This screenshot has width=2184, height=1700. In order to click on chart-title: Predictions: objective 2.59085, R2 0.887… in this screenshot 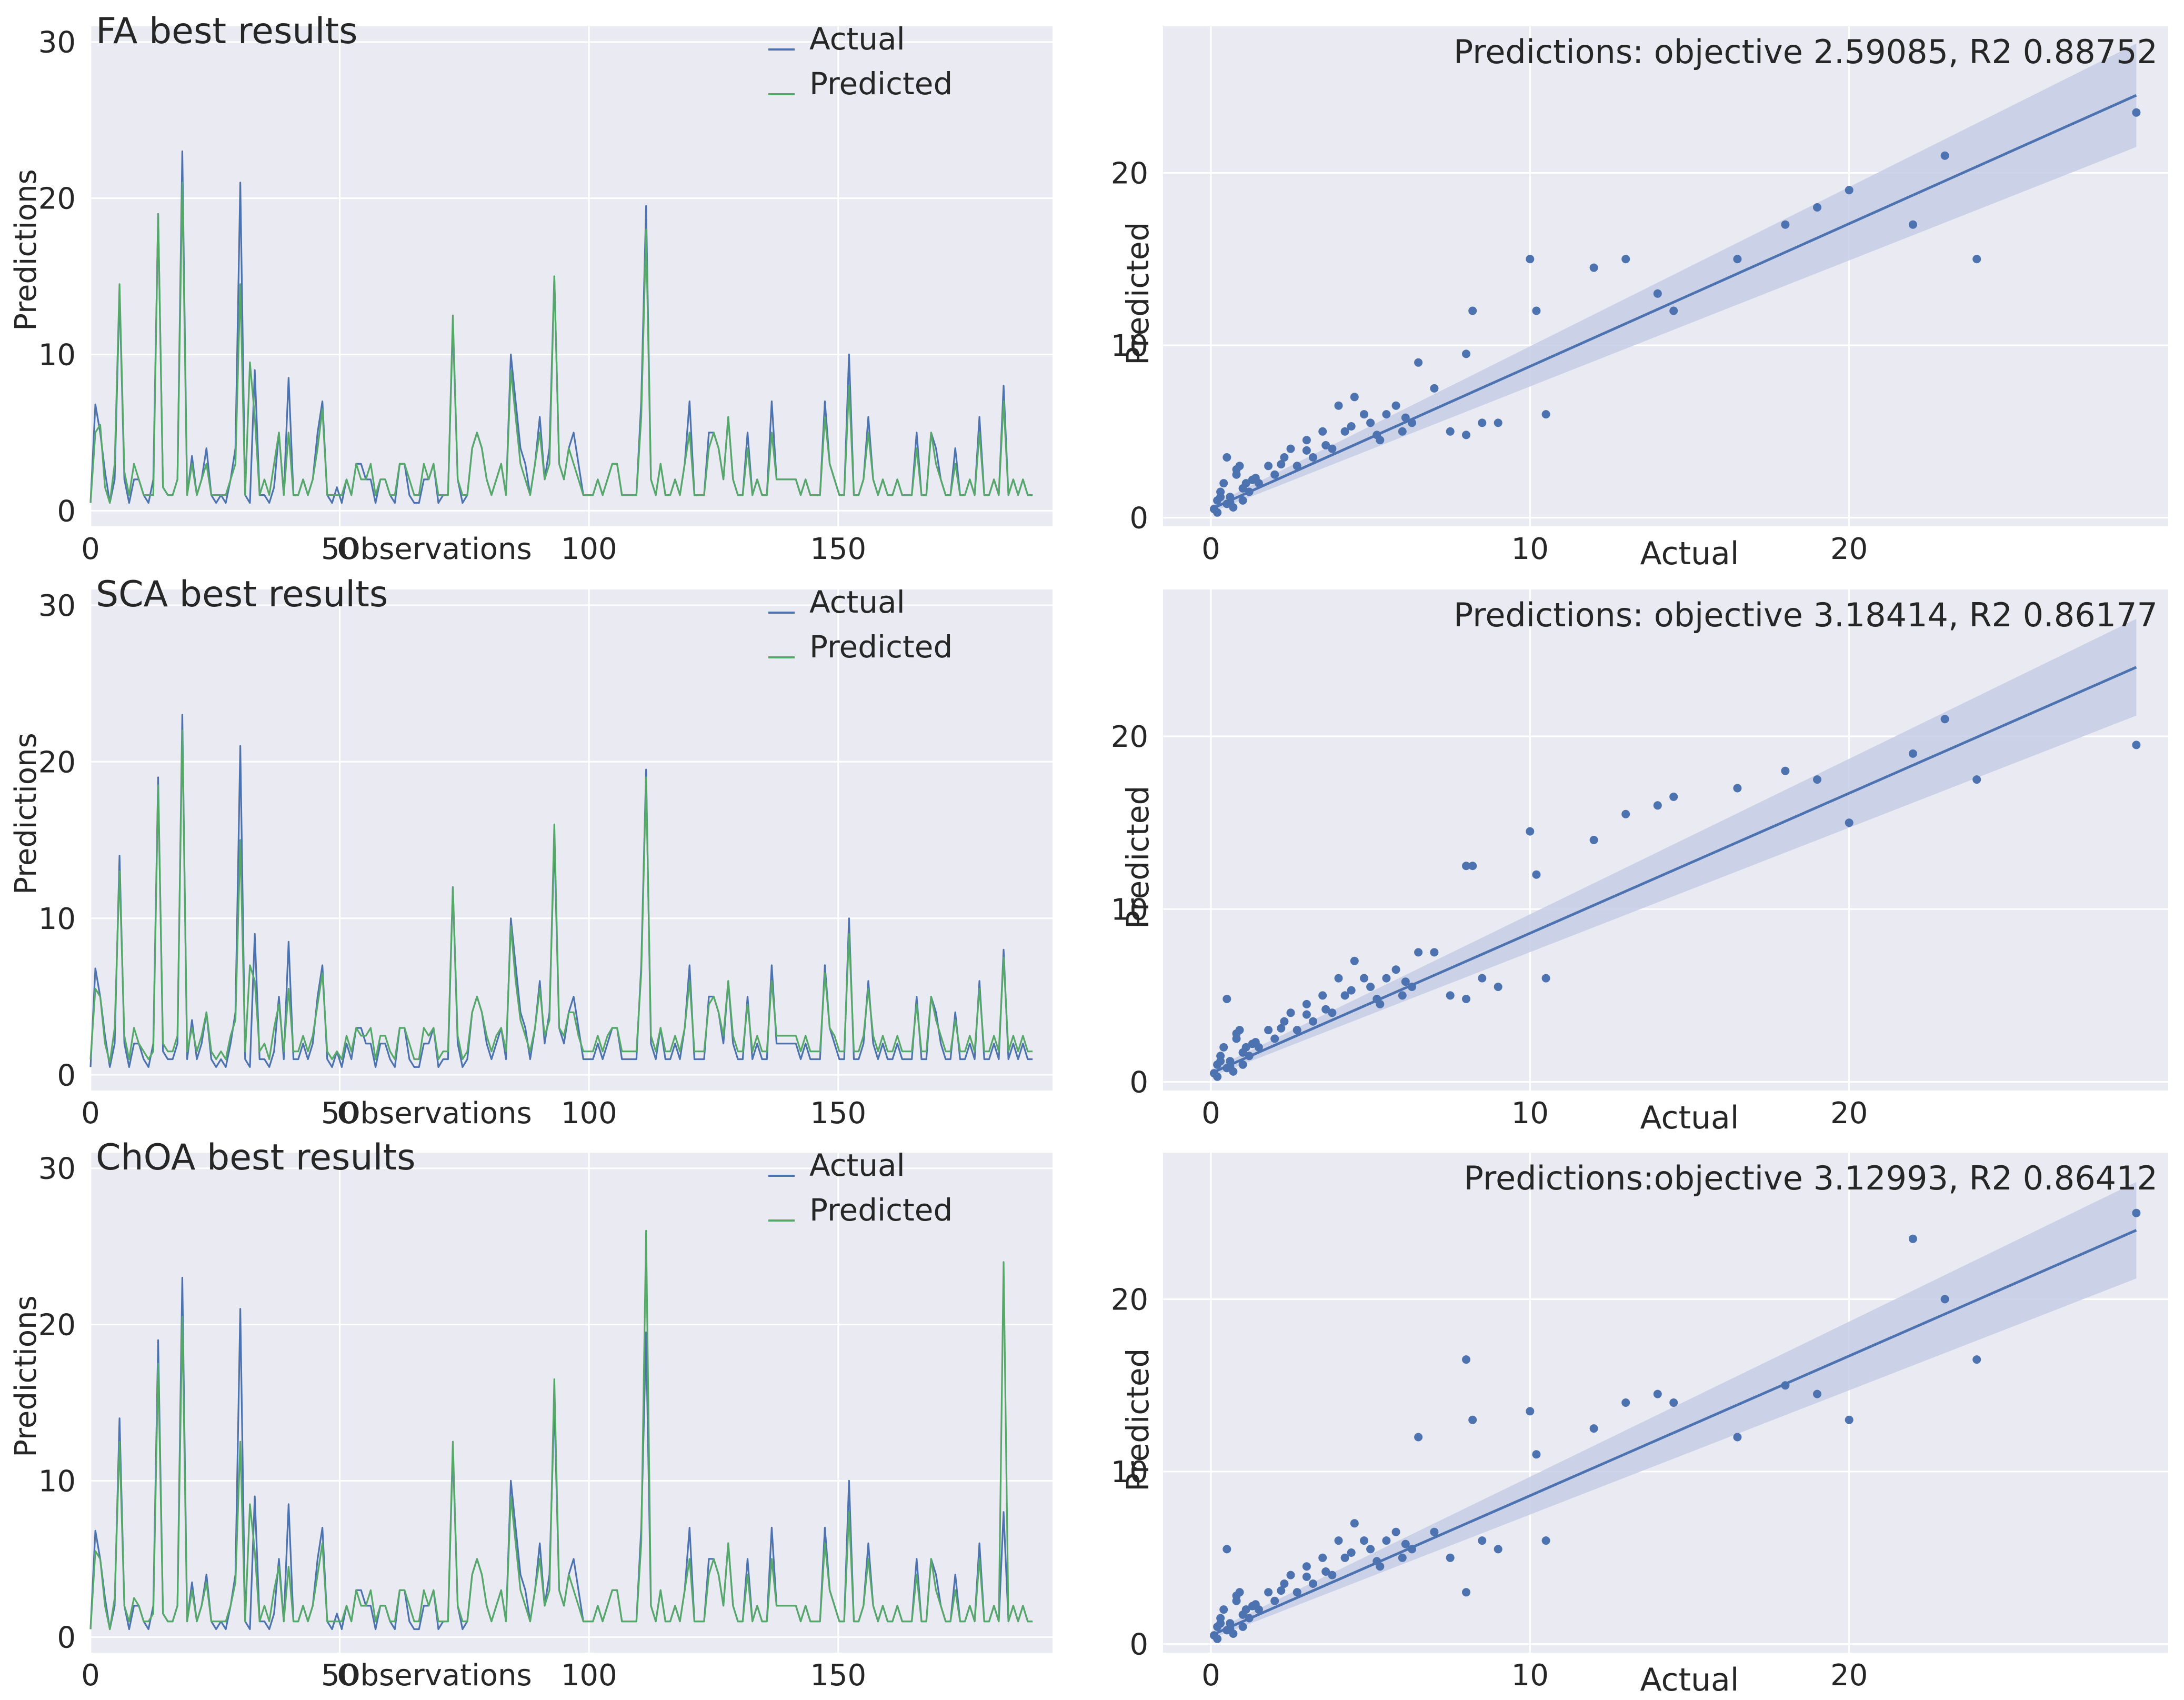, I will do `click(1806, 52)`.